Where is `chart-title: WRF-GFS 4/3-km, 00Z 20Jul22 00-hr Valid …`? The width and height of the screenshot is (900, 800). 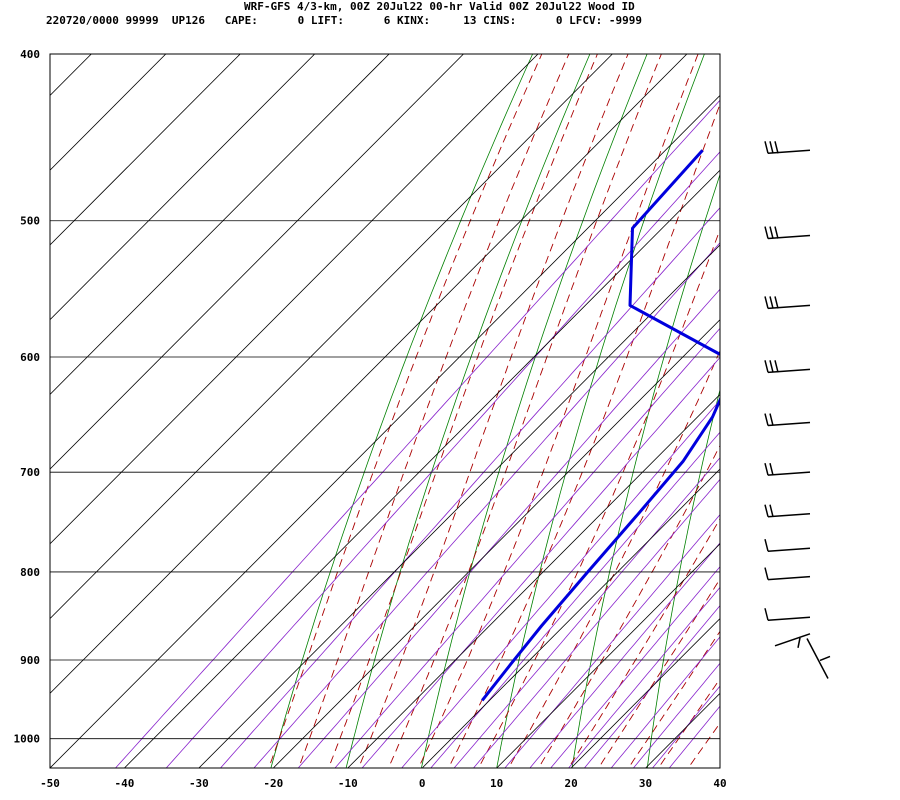 chart-title: WRF-GFS 4/3-km, 00Z 20Jul22 00-hr Valid … is located at coordinates (439, 6).